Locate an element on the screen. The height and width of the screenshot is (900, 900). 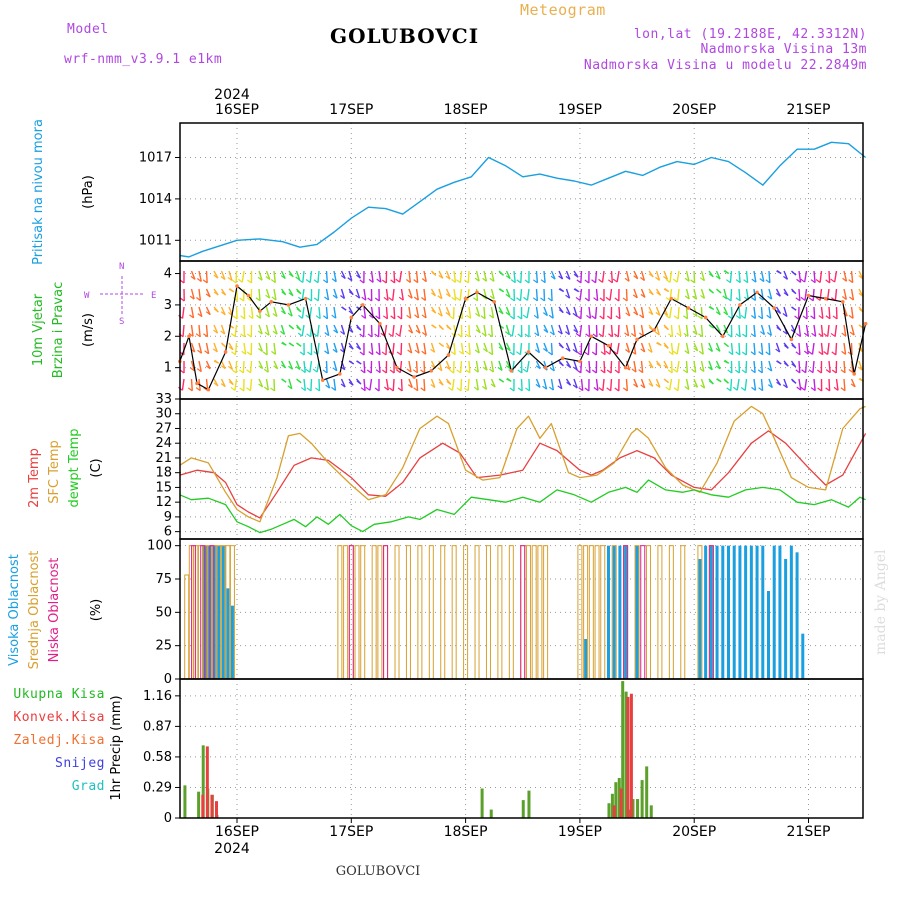
precip-tick-label: 0.87 is located at coordinates (157, 726).